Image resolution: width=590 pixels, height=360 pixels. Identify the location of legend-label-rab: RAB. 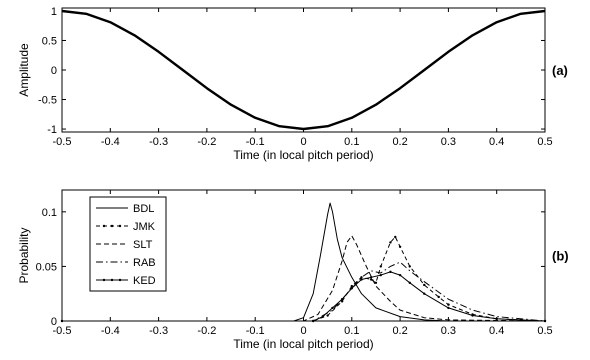
(144, 263).